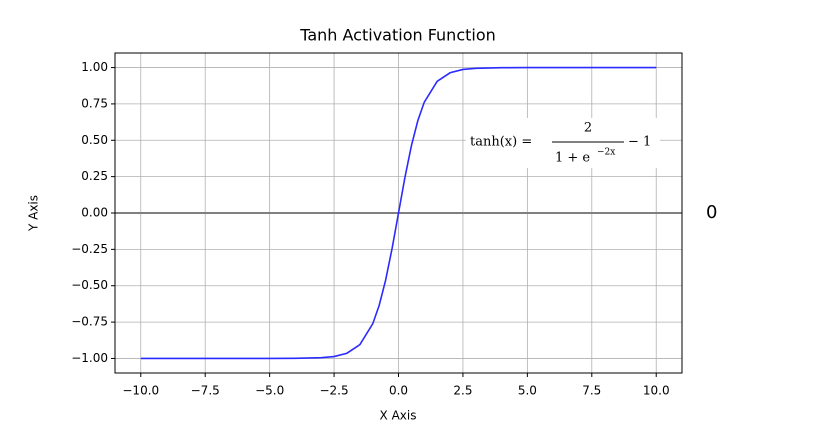 The height and width of the screenshot is (448, 816). I want to click on x-tick-label: −10.0, so click(140, 391).